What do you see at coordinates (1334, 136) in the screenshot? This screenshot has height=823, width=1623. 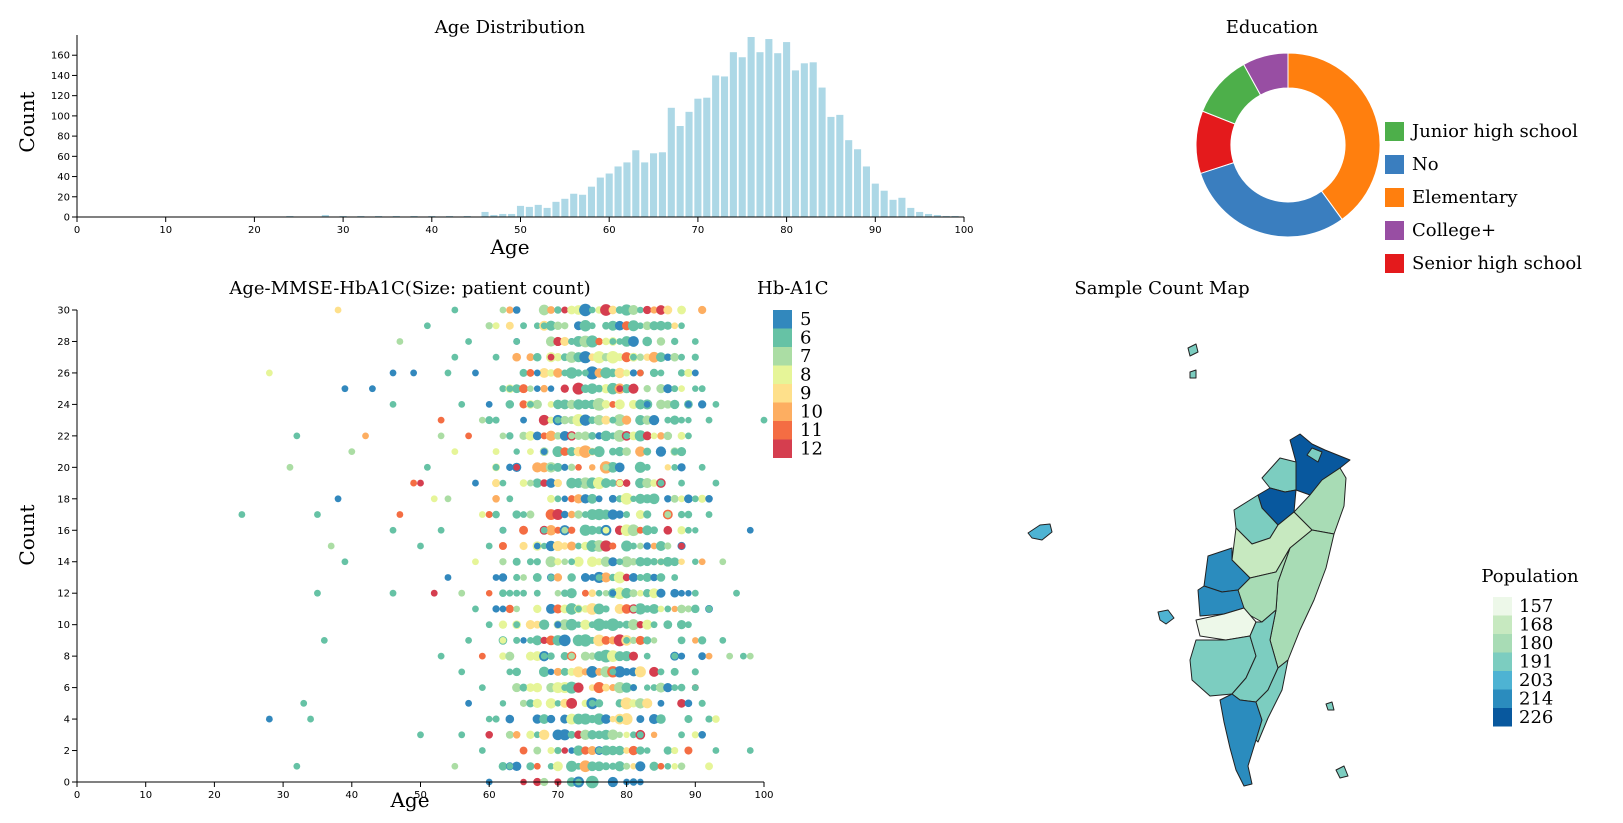 I see `education-slice` at bounding box center [1334, 136].